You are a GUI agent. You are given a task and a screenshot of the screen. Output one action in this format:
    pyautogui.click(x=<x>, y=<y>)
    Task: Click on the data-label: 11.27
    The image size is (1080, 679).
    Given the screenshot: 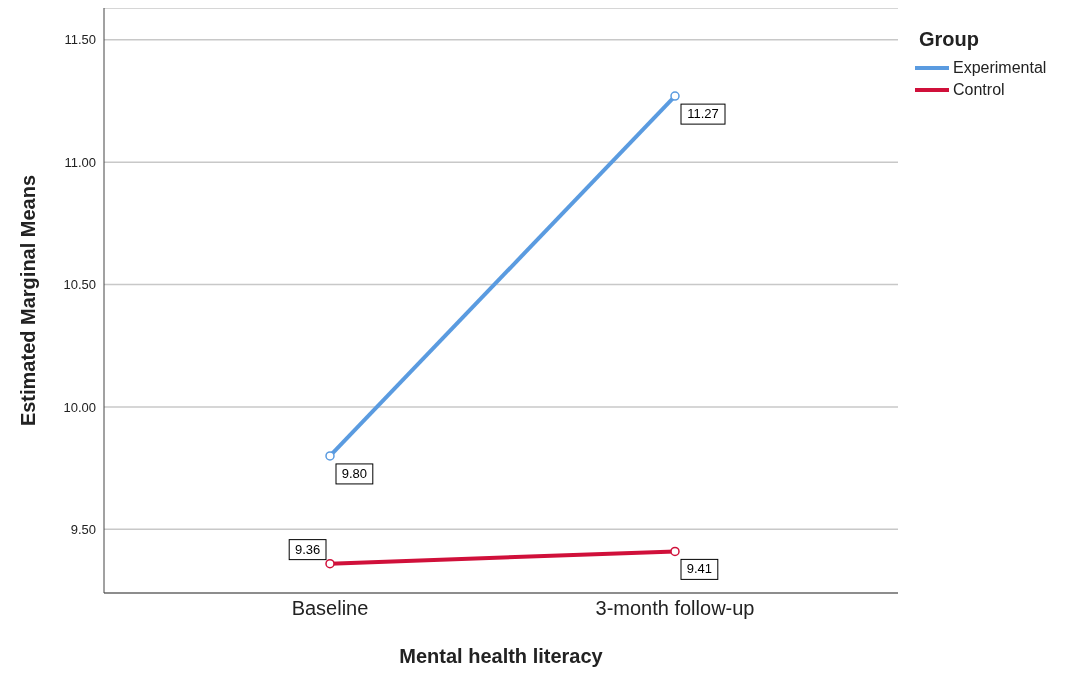 What is the action you would take?
    pyautogui.click(x=703, y=114)
    